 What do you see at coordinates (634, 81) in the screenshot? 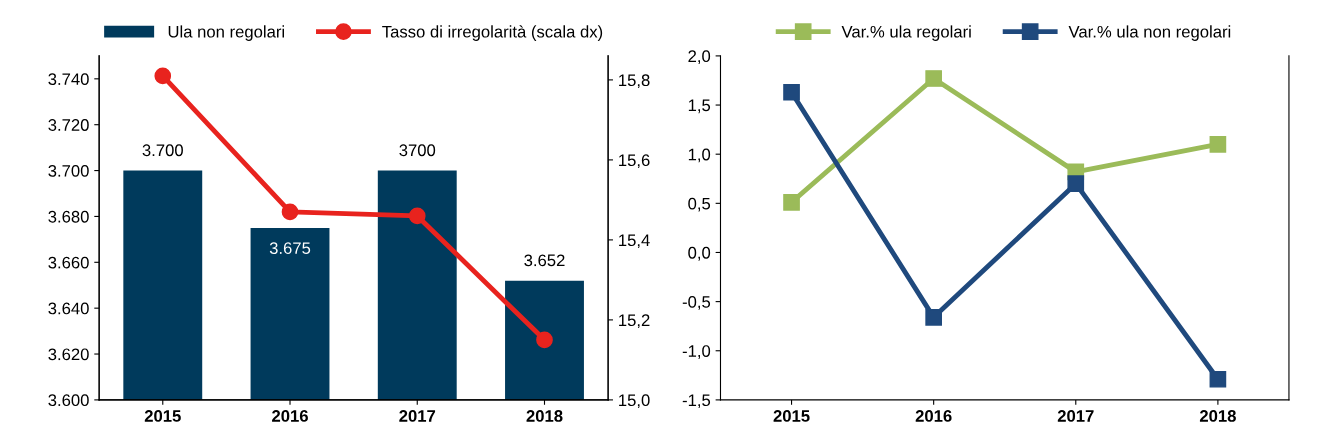
I see `y2-tick-label: 15,8` at bounding box center [634, 81].